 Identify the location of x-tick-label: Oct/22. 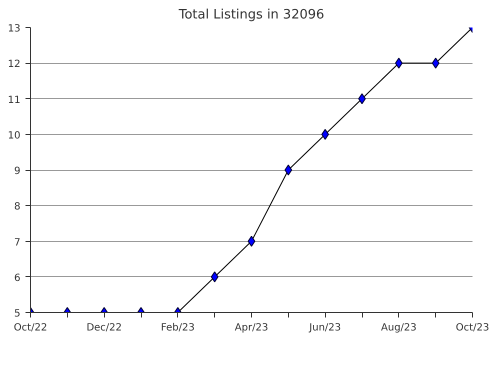
(31, 328).